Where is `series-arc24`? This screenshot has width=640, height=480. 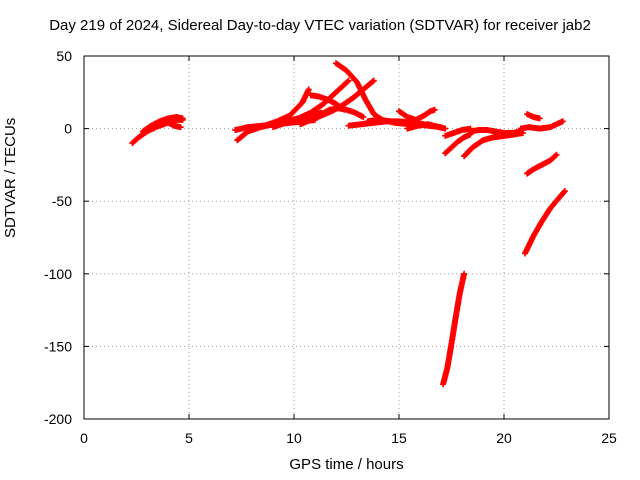 series-arc24 is located at coordinates (545, 222).